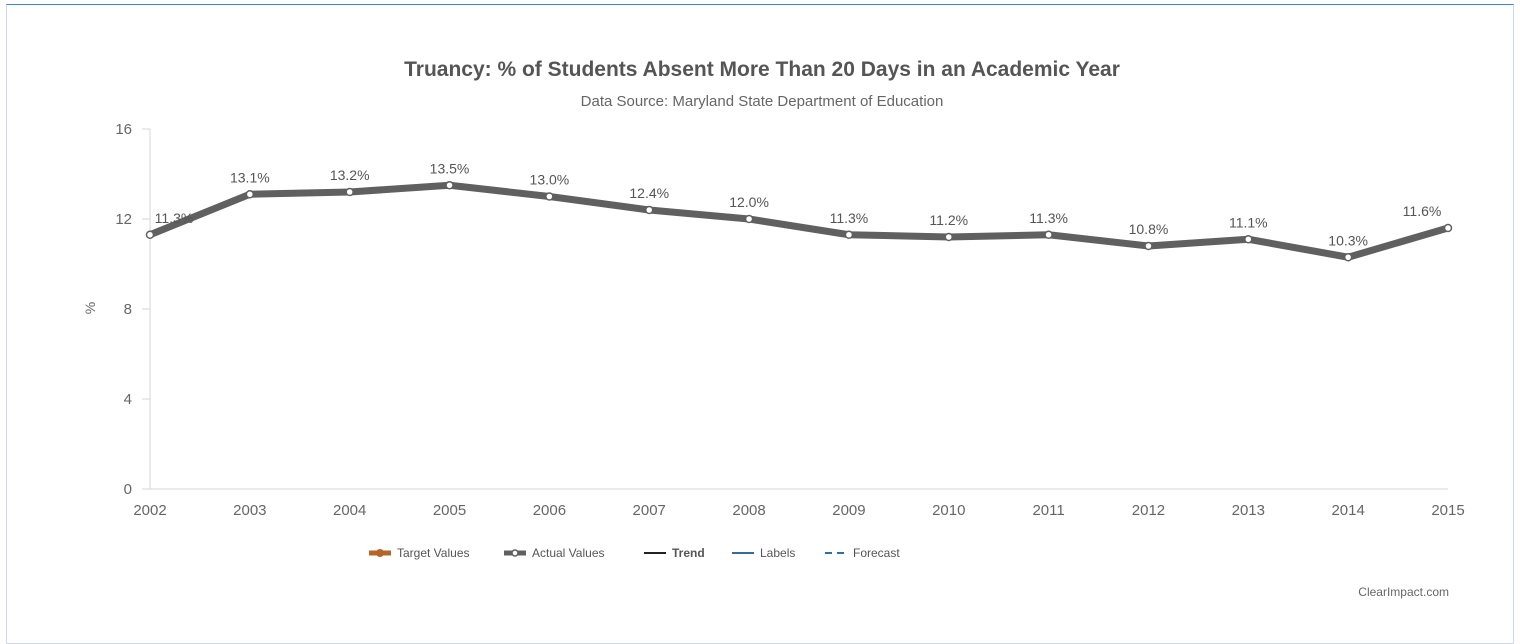 The image size is (1520, 644). Describe the element at coordinates (948, 510) in the screenshot. I see `x-tick-label: 2010` at that location.